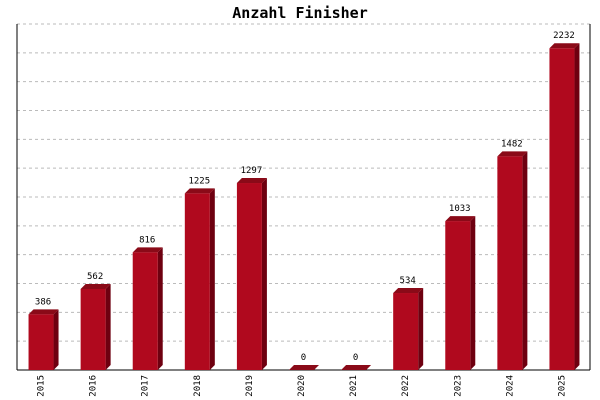 This screenshot has width=600, height=400. I want to click on value-label: 1482, so click(512, 144).